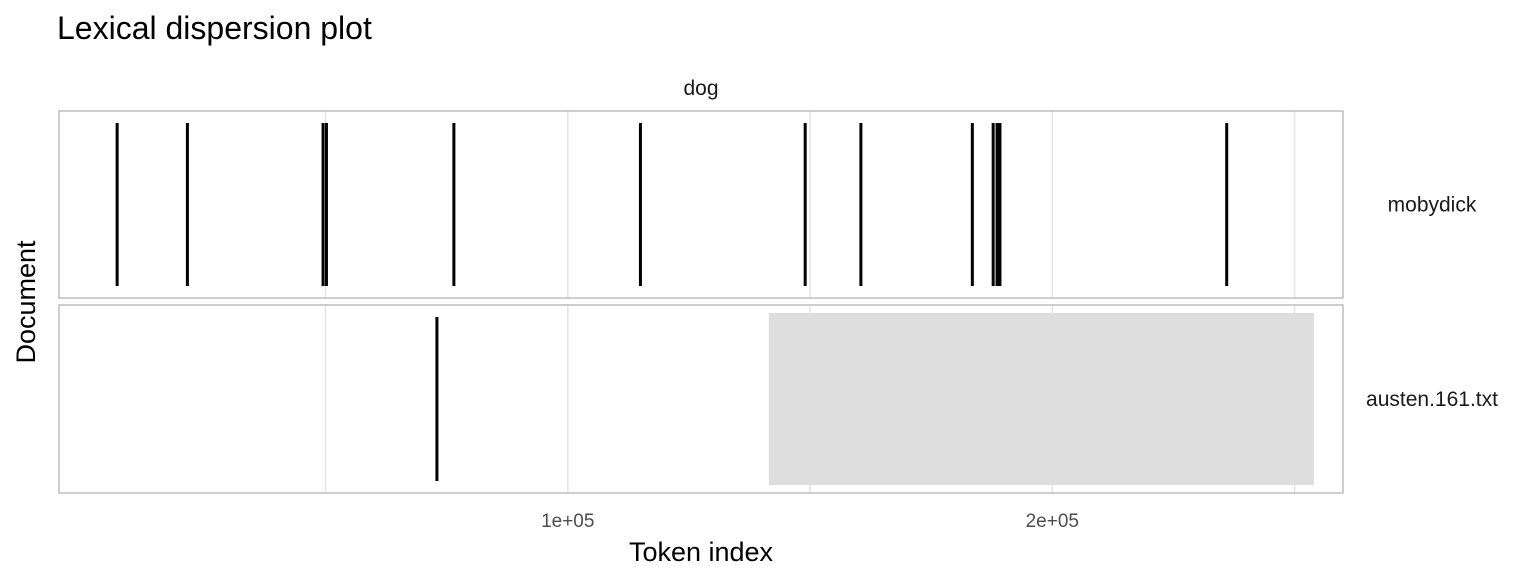  Describe the element at coordinates (1432, 205) in the screenshot. I see `document-label: mobydick` at that location.